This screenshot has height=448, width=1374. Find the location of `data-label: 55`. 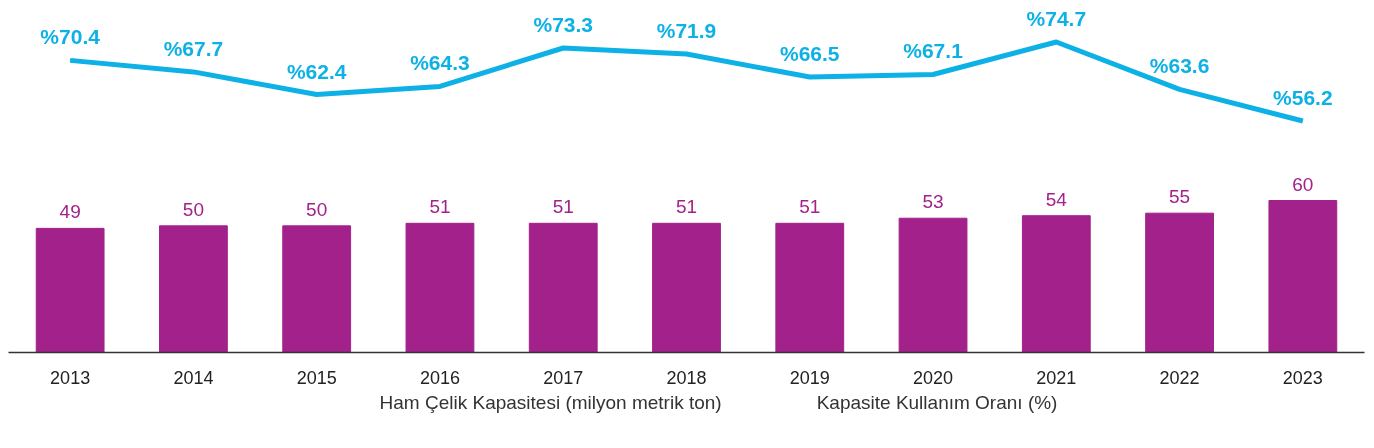

data-label: 55 is located at coordinates (1180, 197).